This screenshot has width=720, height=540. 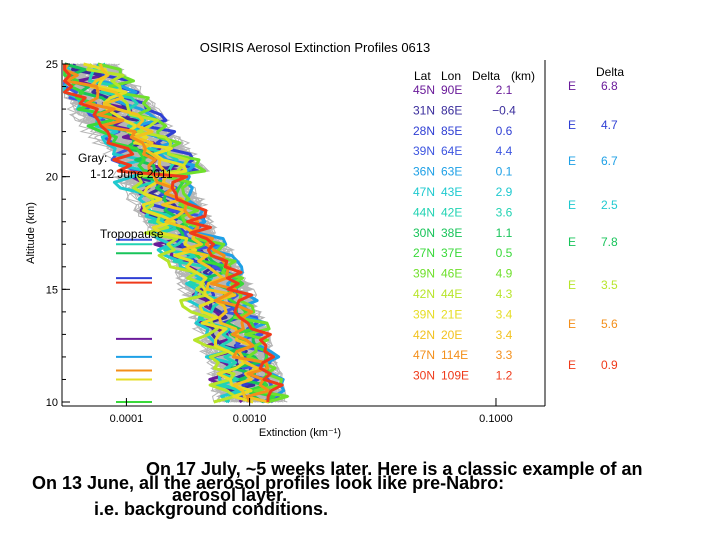 What do you see at coordinates (230, 495) in the screenshot?
I see `caption-line-2: aerosol layer.` at bounding box center [230, 495].